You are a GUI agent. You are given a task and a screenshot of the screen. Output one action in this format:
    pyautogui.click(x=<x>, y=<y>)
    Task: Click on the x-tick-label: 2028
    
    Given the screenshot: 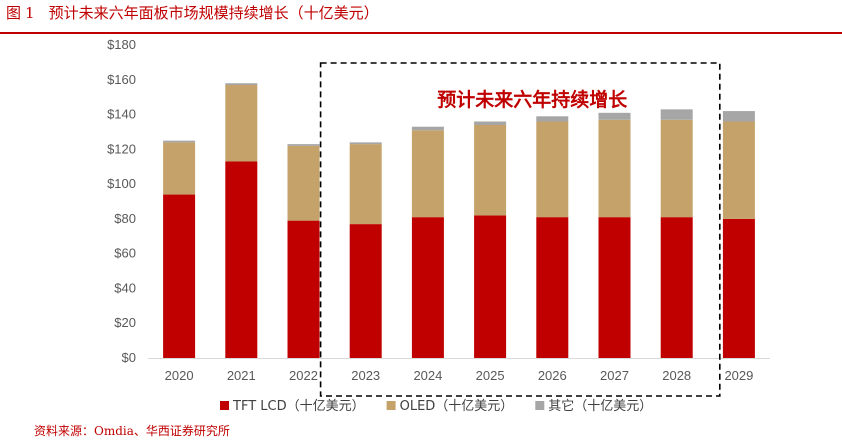 What is the action you would take?
    pyautogui.click(x=676, y=375)
    